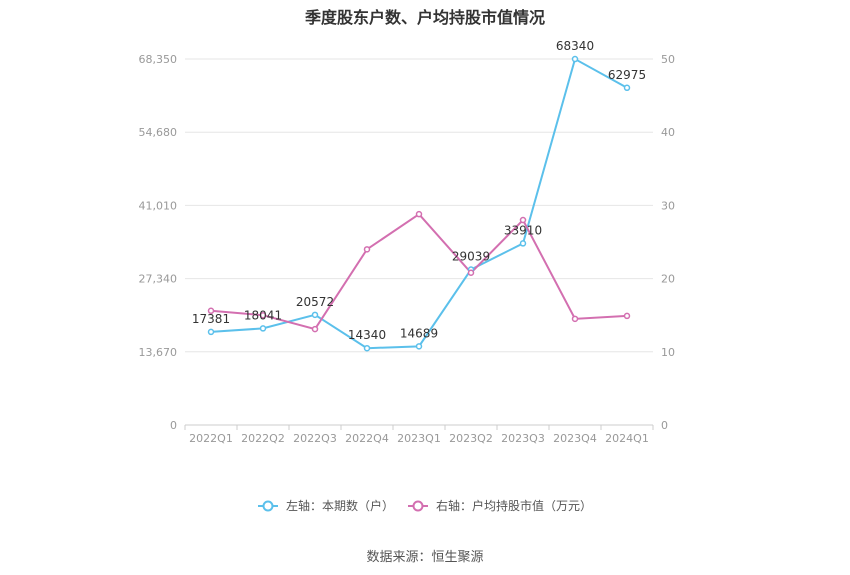 The image size is (850, 575). Describe the element at coordinates (523, 230) in the screenshot. I see `data-label: 33910` at that location.